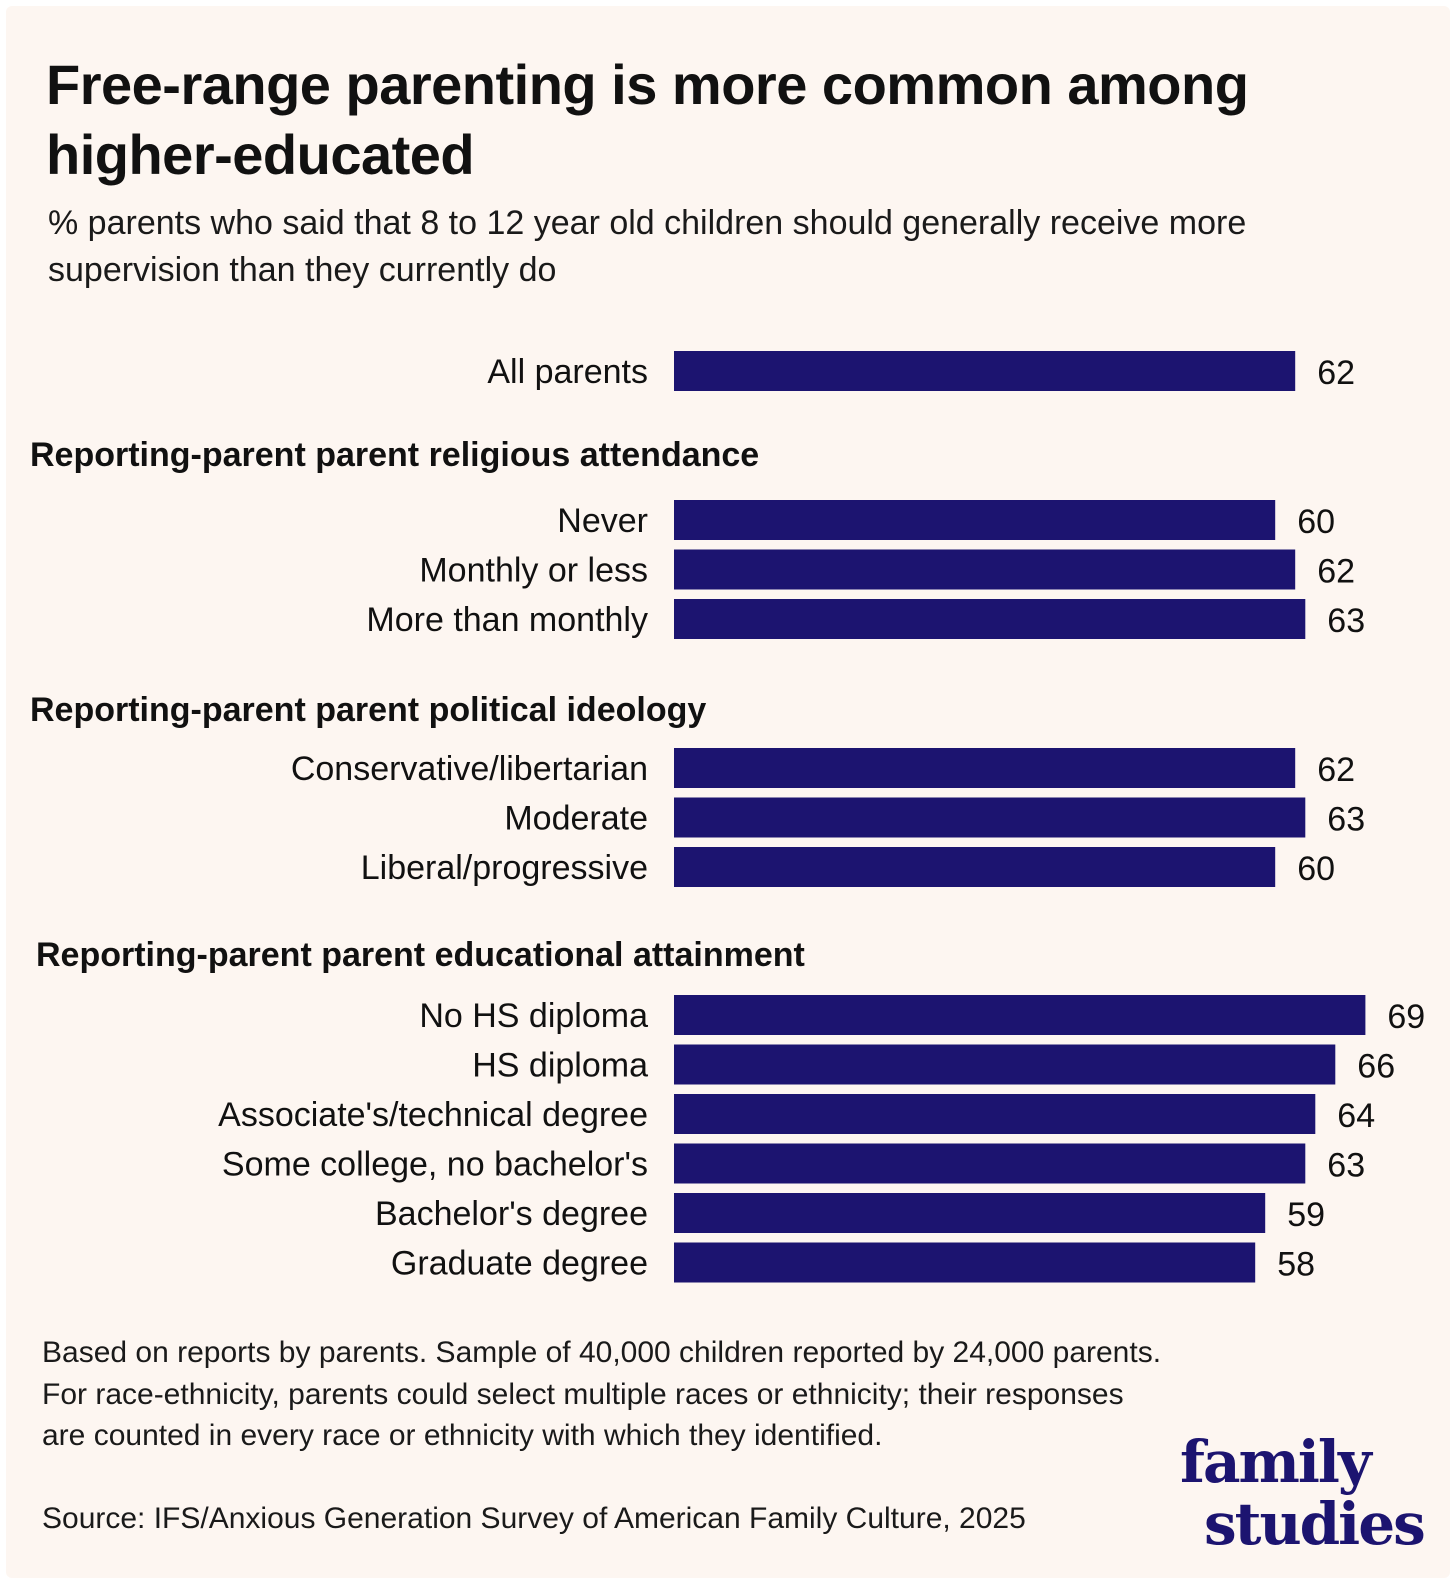 The width and height of the screenshot is (1456, 1584). I want to click on value-label: 69, so click(1406, 1017).